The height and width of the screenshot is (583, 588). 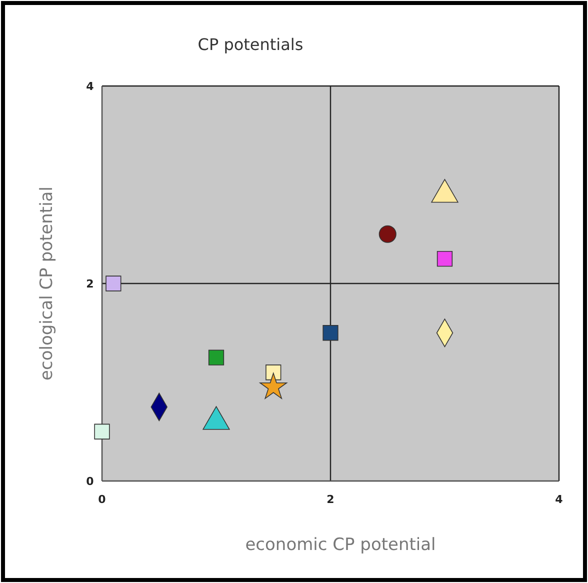 I want to click on y-tick-label: 0, so click(x=90, y=481).